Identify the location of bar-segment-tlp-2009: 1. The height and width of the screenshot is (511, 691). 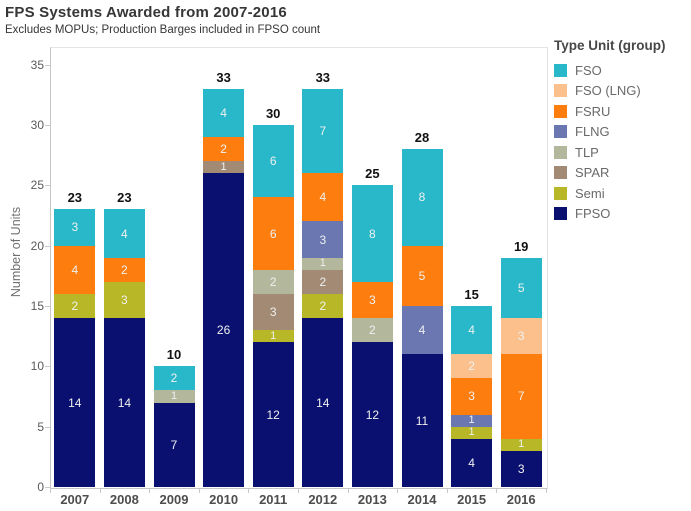
(174, 396).